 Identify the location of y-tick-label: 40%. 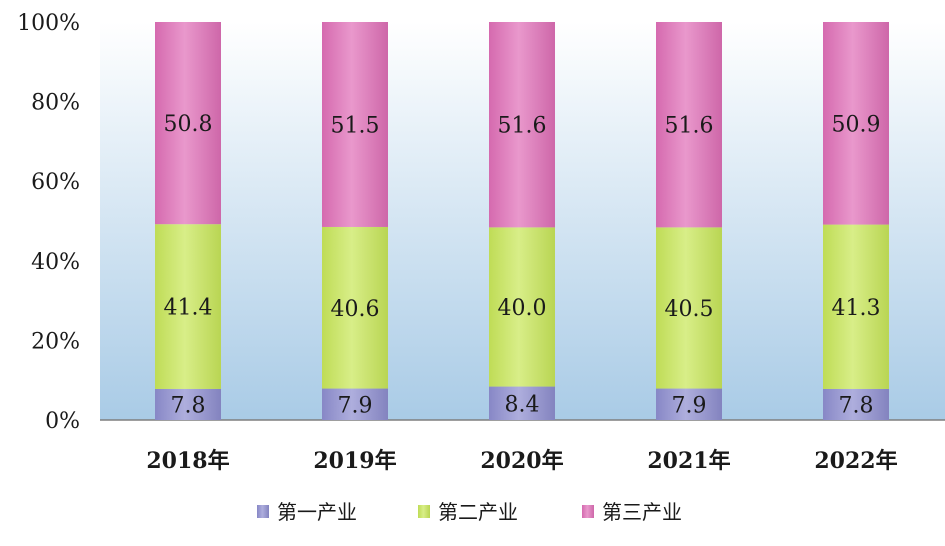
(55, 262).